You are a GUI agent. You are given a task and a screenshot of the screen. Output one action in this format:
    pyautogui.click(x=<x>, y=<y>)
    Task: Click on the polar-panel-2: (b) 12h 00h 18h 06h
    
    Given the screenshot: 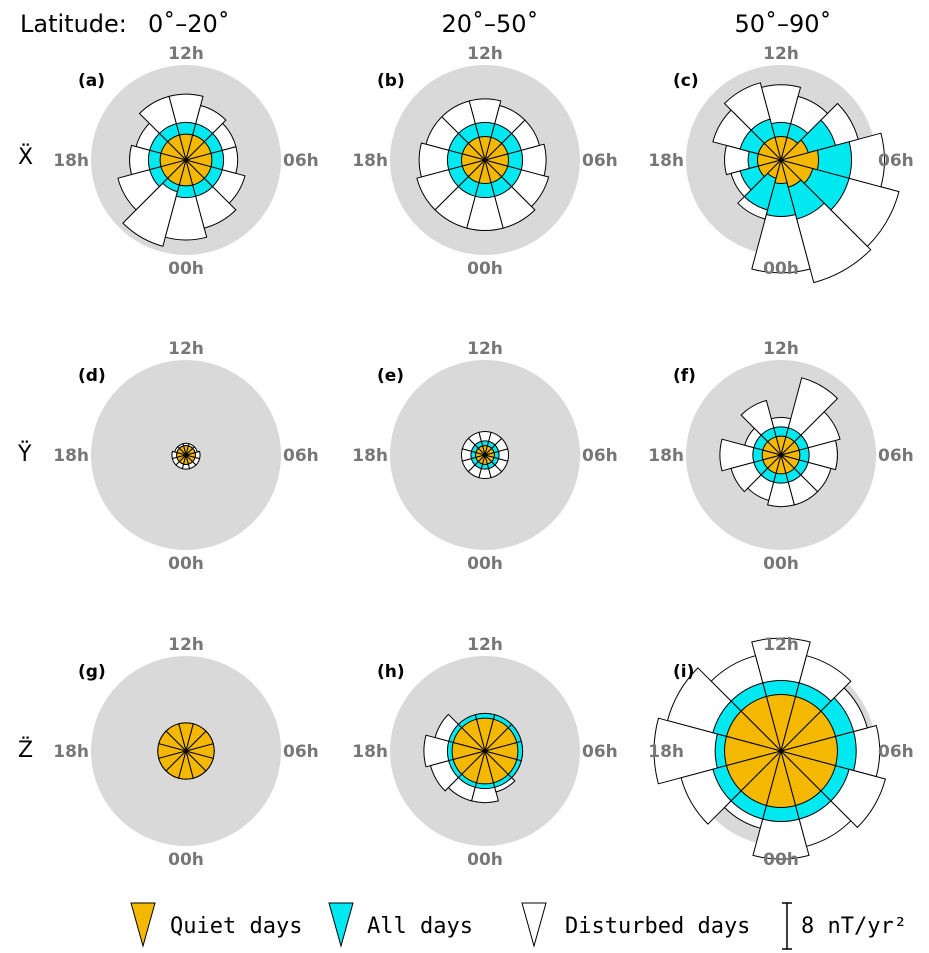 What is the action you would take?
    pyautogui.click(x=485, y=161)
    